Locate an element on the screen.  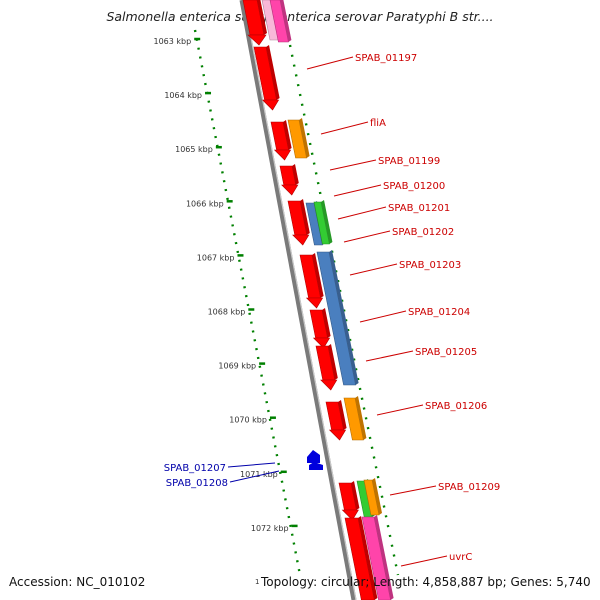
feature-label-reverse: SPAB_01208 is located at coordinates (223, 479).